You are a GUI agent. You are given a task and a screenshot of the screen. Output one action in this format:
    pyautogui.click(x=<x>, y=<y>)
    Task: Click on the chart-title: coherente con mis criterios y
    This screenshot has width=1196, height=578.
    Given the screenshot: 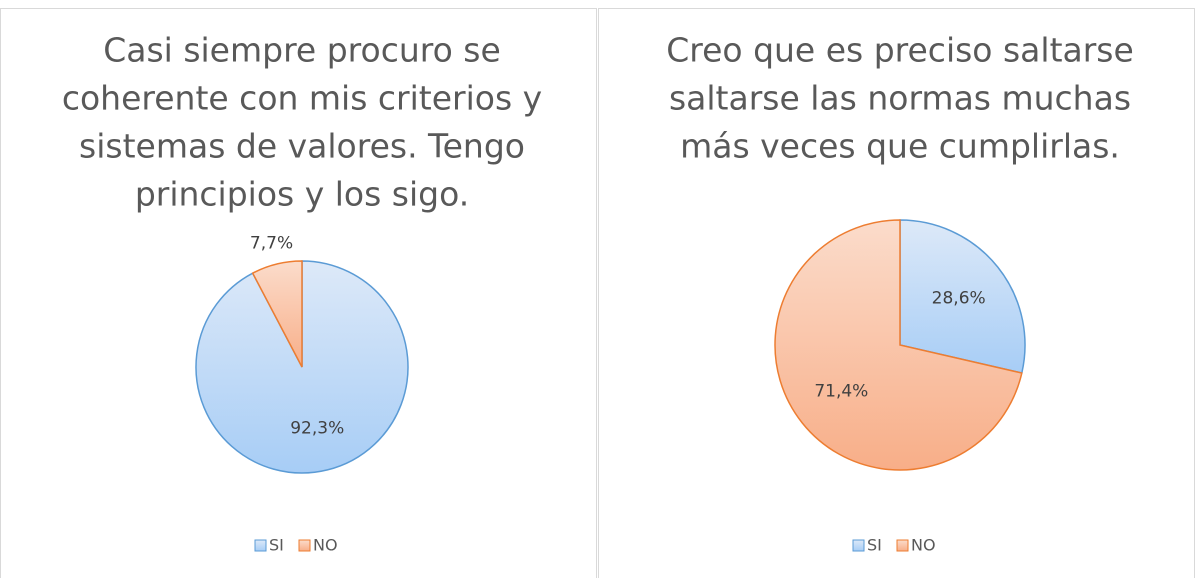 What is the action you would take?
    pyautogui.click(x=302, y=98)
    